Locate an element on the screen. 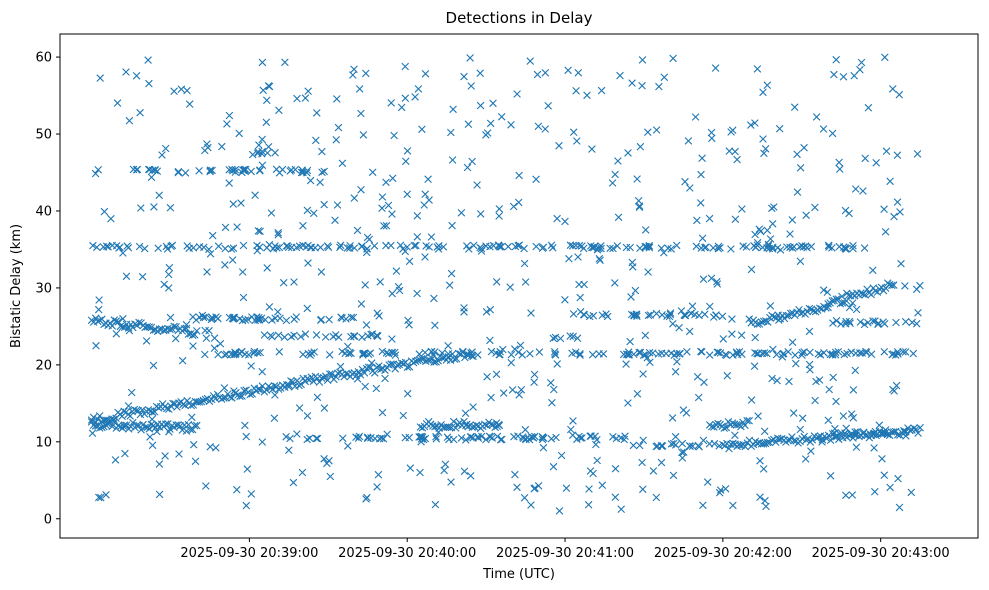 The image size is (989, 590). x-tick-label: 2025-09-30 20:43:00 is located at coordinates (881, 553).